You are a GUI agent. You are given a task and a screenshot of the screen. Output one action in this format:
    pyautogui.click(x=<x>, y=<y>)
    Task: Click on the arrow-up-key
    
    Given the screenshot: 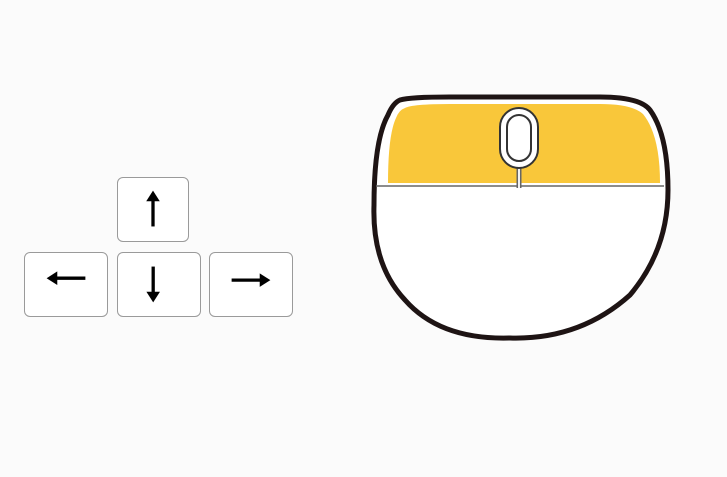 What is the action you would take?
    pyautogui.click(x=153, y=209)
    